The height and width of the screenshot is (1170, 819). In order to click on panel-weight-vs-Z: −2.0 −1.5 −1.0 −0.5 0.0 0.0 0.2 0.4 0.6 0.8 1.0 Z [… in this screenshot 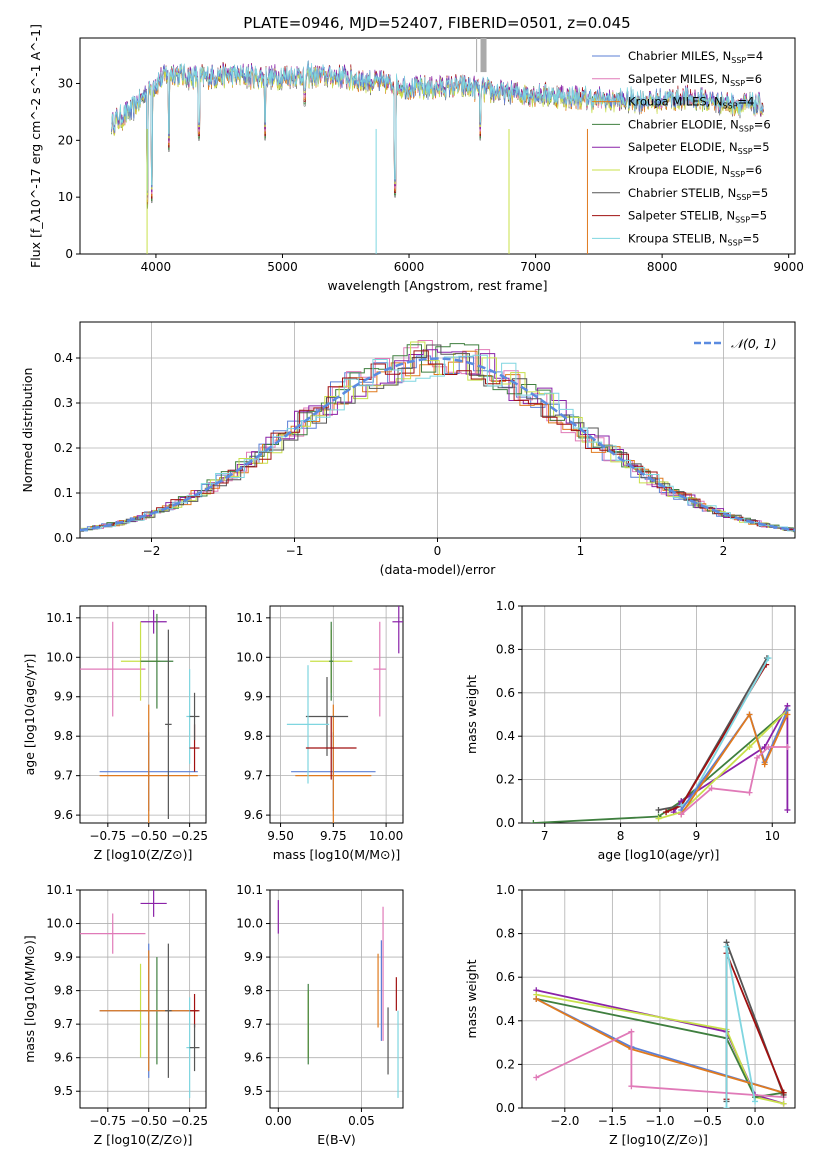, I will do `click(630, 1015)`.